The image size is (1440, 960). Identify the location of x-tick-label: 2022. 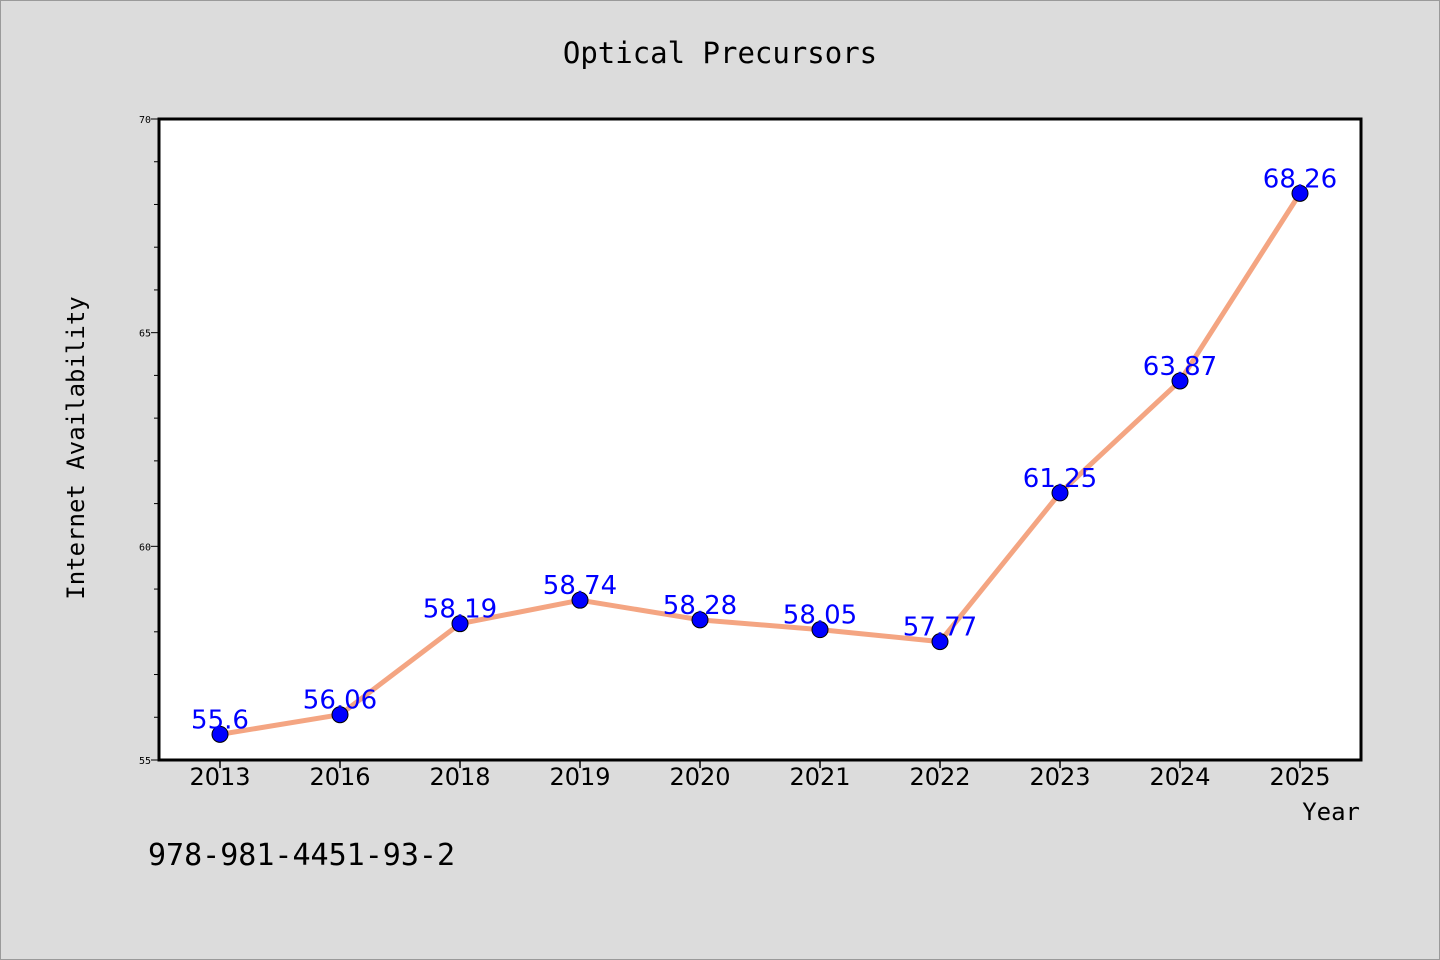
(939, 777).